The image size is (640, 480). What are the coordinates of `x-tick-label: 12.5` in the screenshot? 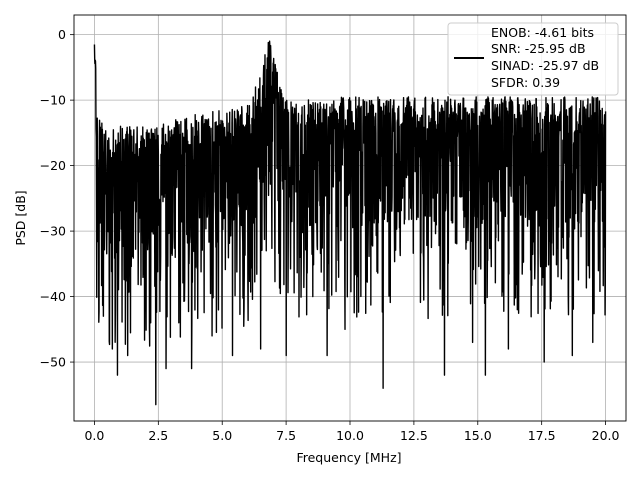 It's located at (414, 435).